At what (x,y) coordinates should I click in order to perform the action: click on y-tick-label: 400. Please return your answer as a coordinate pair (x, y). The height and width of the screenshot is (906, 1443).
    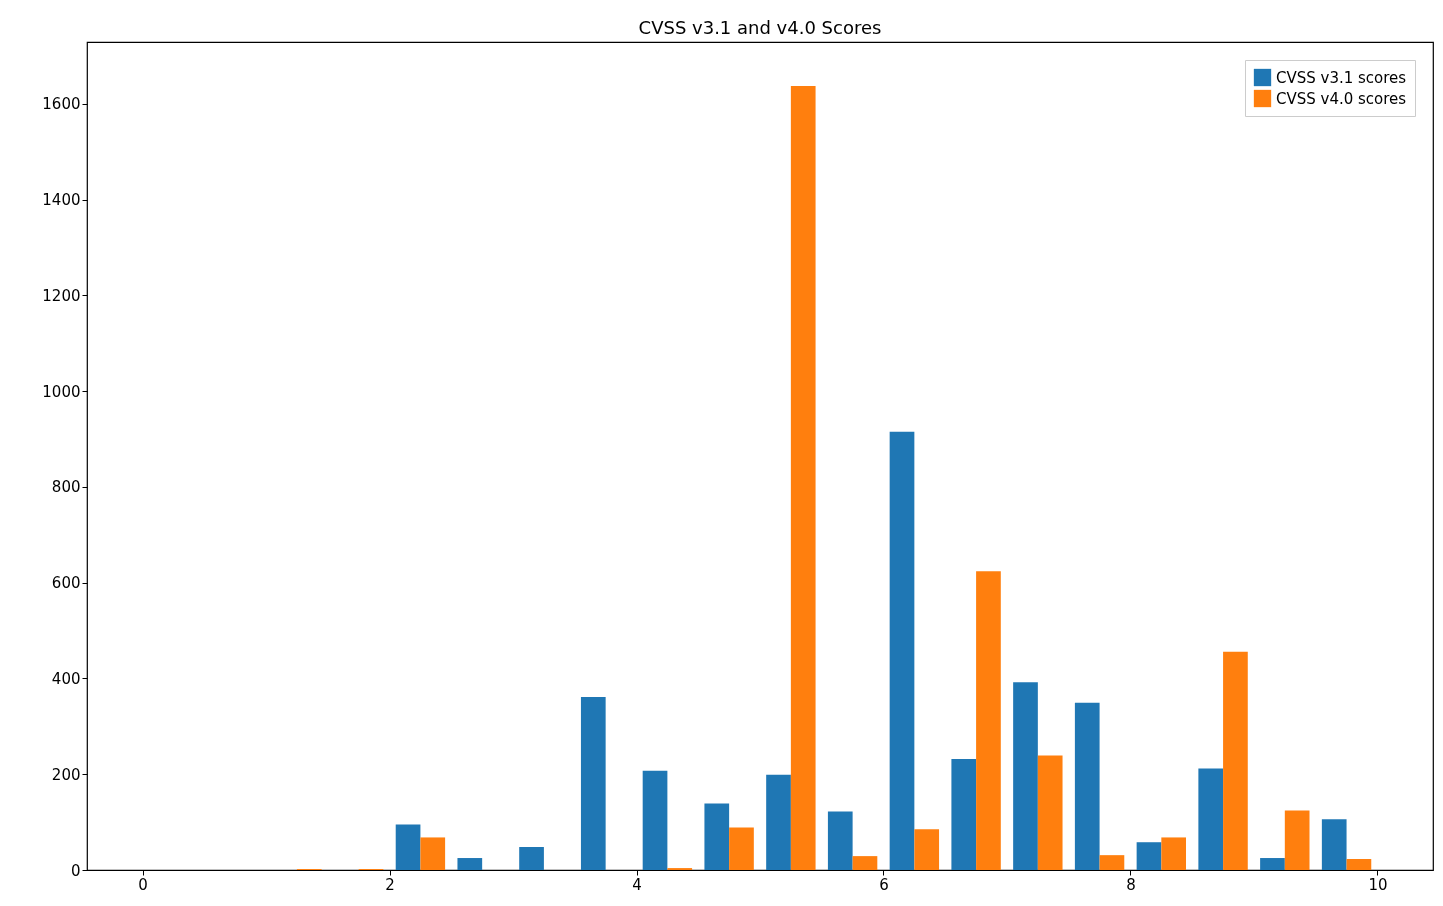
    Looking at the image, I should click on (66, 678).